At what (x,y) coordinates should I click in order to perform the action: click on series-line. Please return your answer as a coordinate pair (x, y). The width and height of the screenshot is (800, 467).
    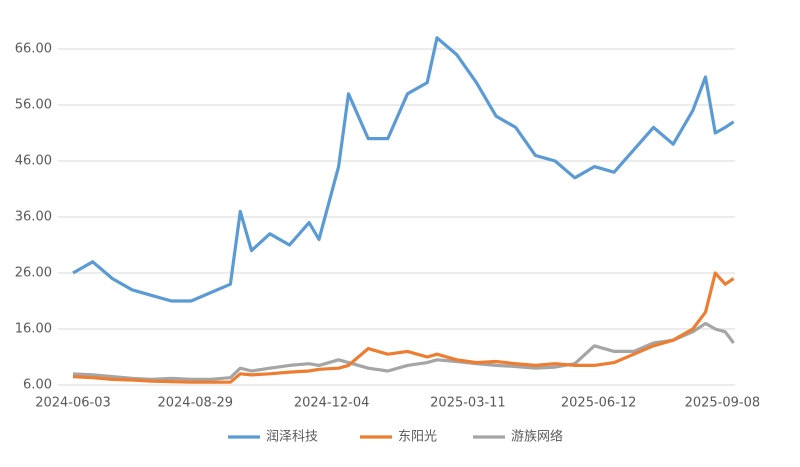
    Looking at the image, I should click on (403, 351).